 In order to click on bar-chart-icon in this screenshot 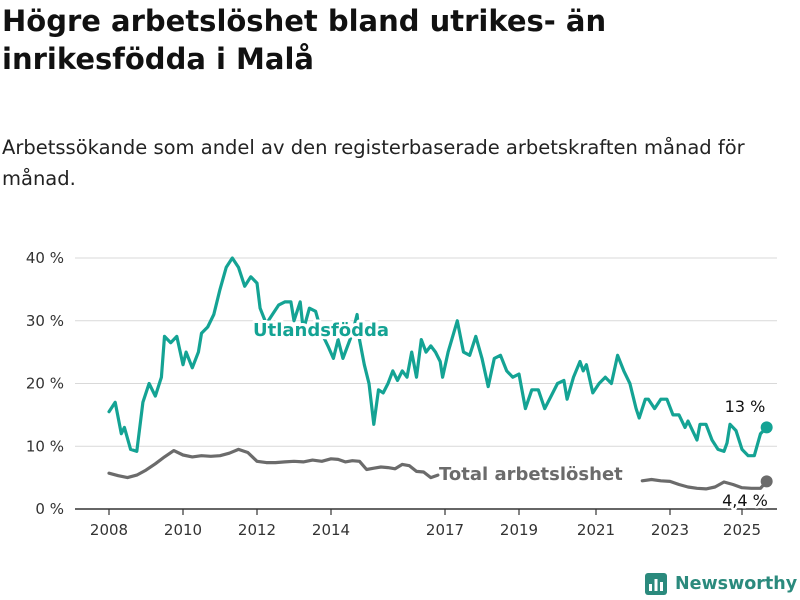, I will do `click(656, 584)`.